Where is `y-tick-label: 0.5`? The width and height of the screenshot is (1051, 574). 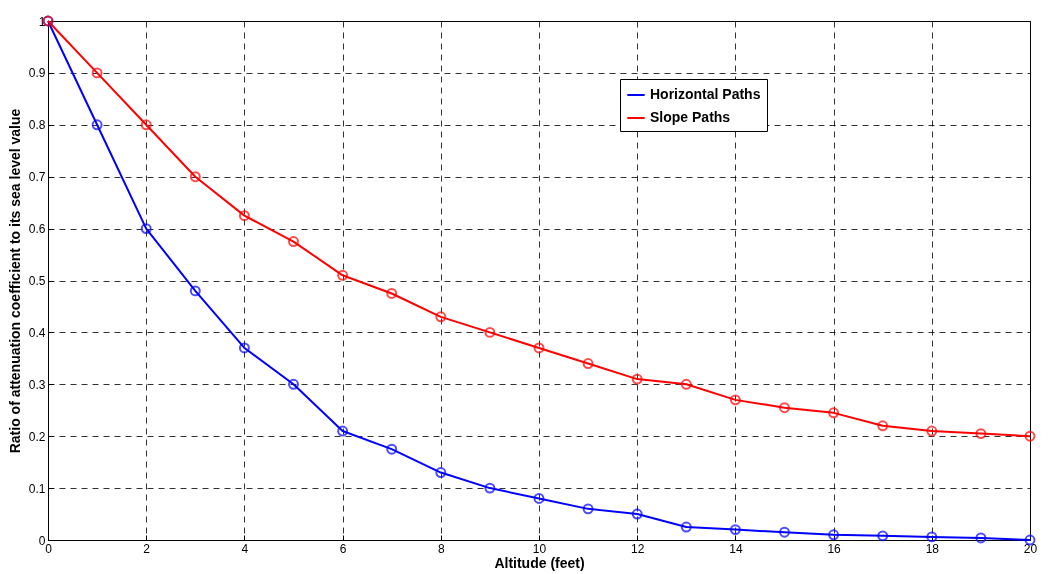
y-tick-label: 0.5 is located at coordinates (37, 281).